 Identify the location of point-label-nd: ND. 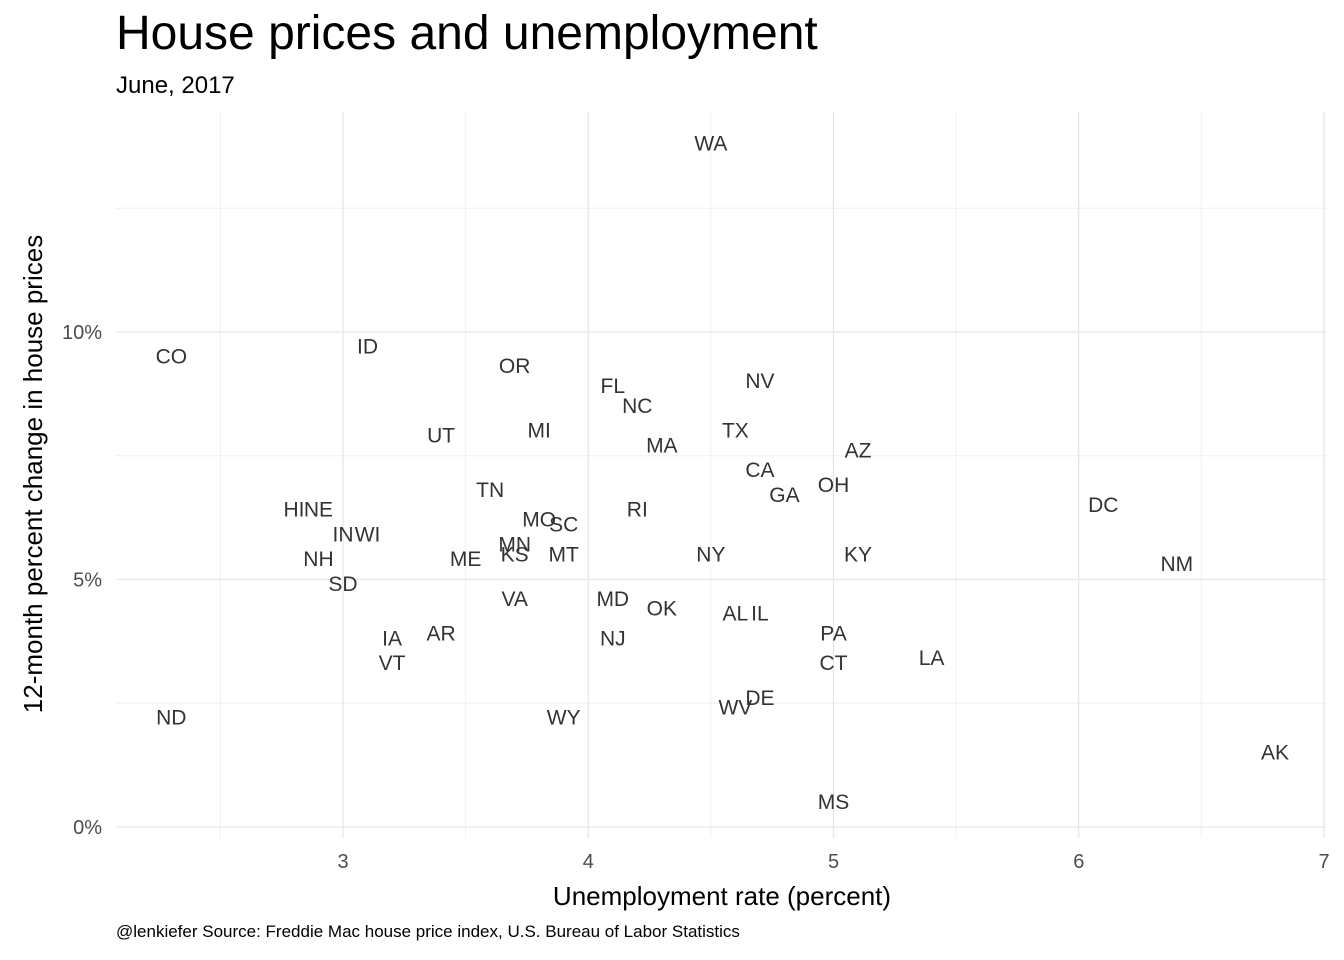
(171, 718).